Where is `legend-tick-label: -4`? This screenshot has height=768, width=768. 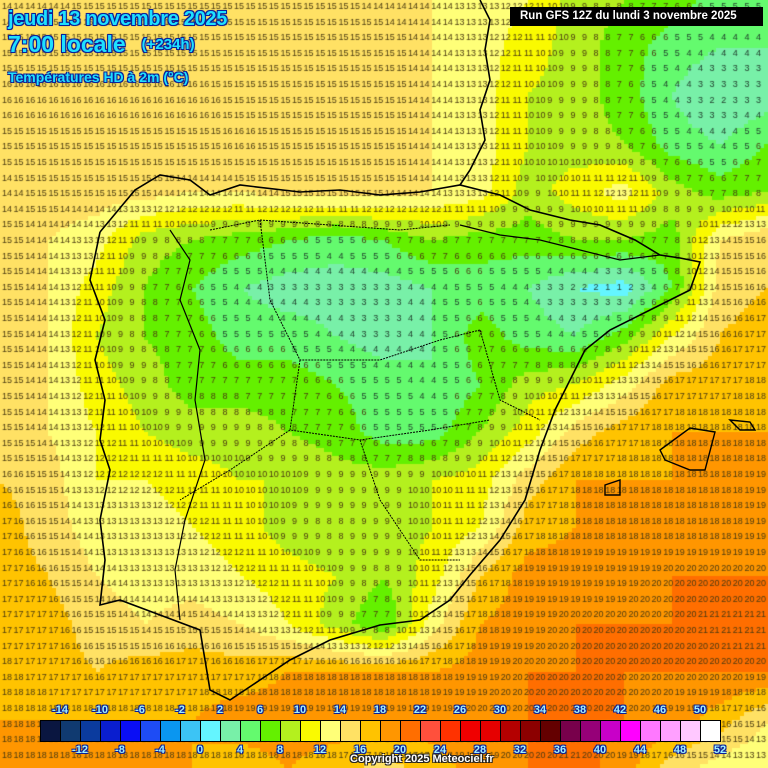 legend-tick-label: -4 is located at coordinates (160, 750).